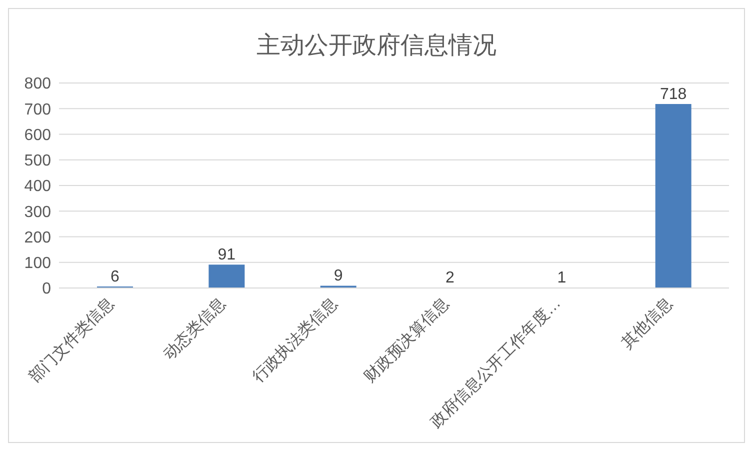 The height and width of the screenshot is (451, 753). I want to click on data-label: 9, so click(338, 276).